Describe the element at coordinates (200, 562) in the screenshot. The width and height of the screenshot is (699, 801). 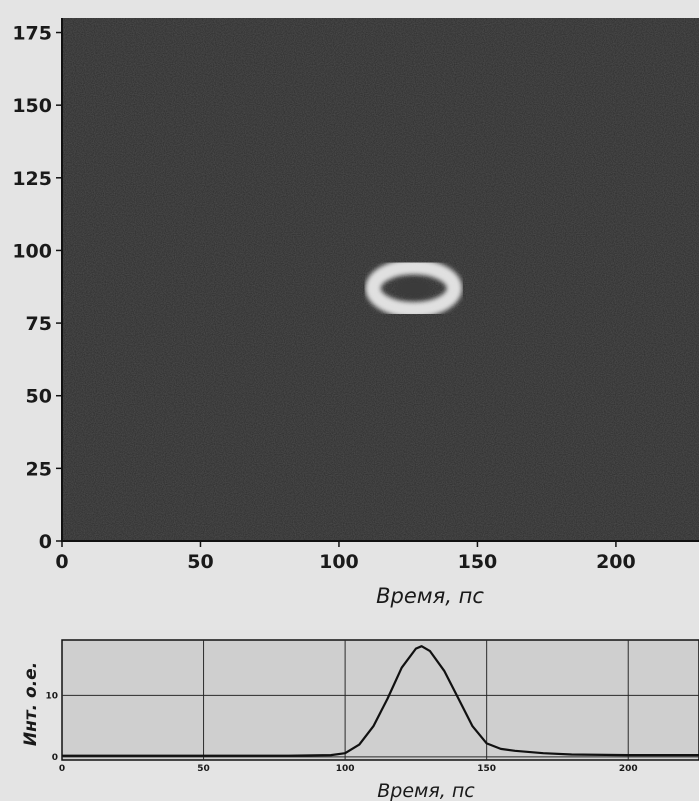
I see `heatmap-x-tick-label: 50` at that location.